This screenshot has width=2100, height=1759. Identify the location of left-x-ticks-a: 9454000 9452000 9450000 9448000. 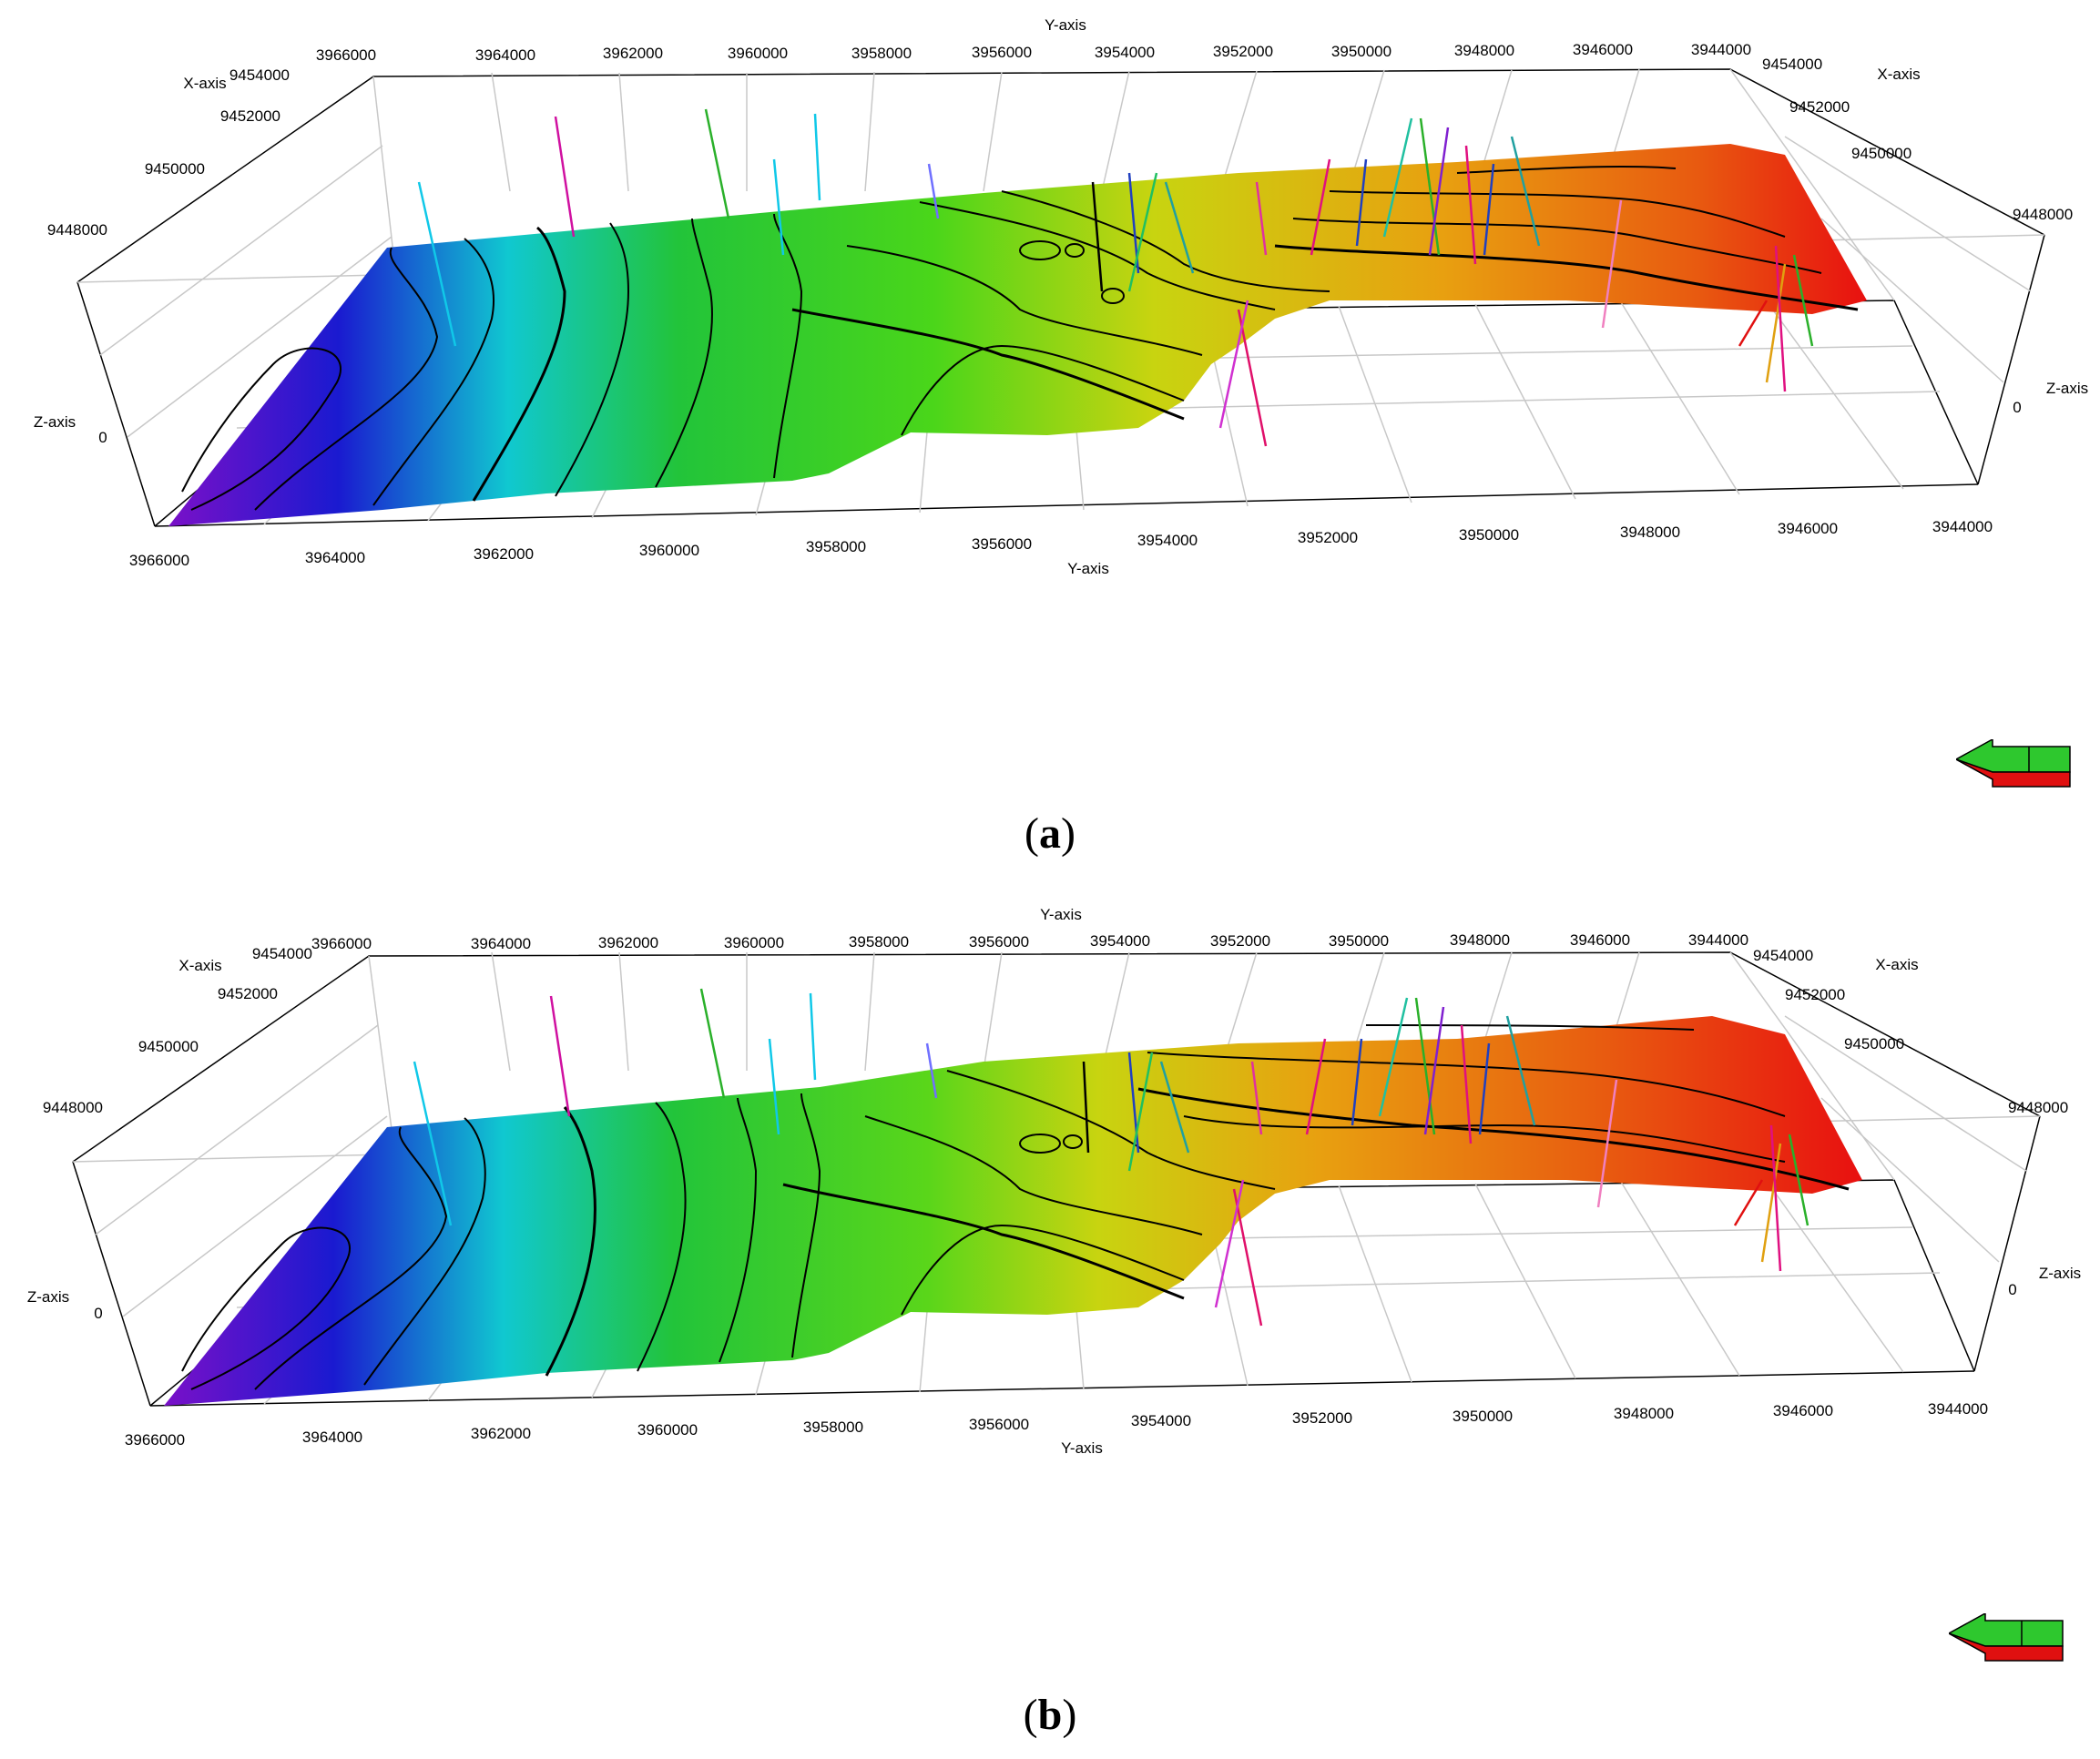
(168, 152).